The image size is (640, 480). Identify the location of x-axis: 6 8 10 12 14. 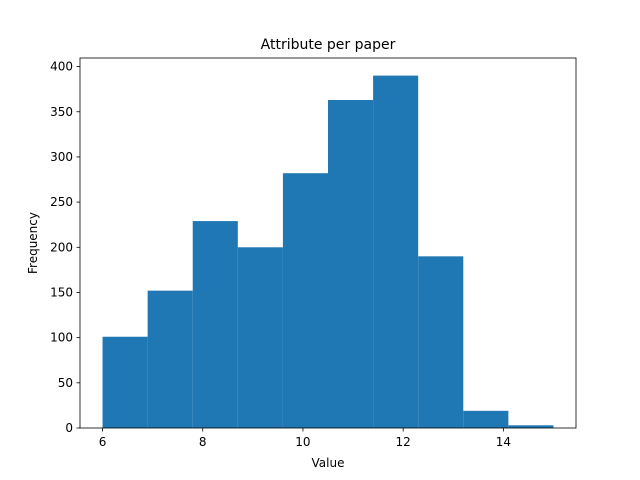
(305, 438).